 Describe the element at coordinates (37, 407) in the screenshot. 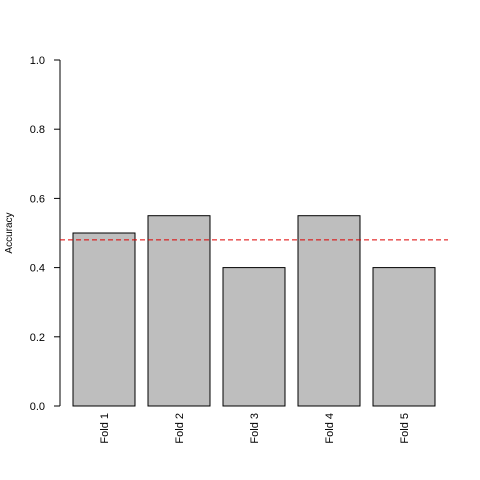

I see `y-tick-label: 0.0` at that location.